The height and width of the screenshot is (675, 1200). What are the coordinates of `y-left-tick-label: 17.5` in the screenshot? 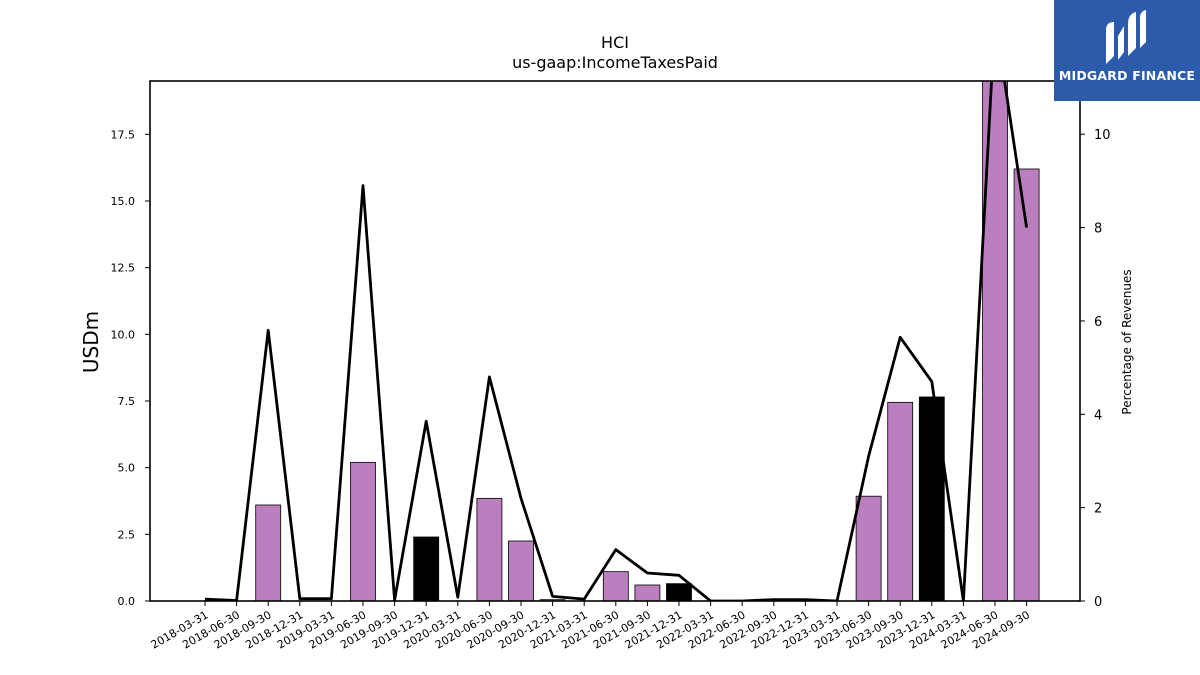 It's located at (123, 134).